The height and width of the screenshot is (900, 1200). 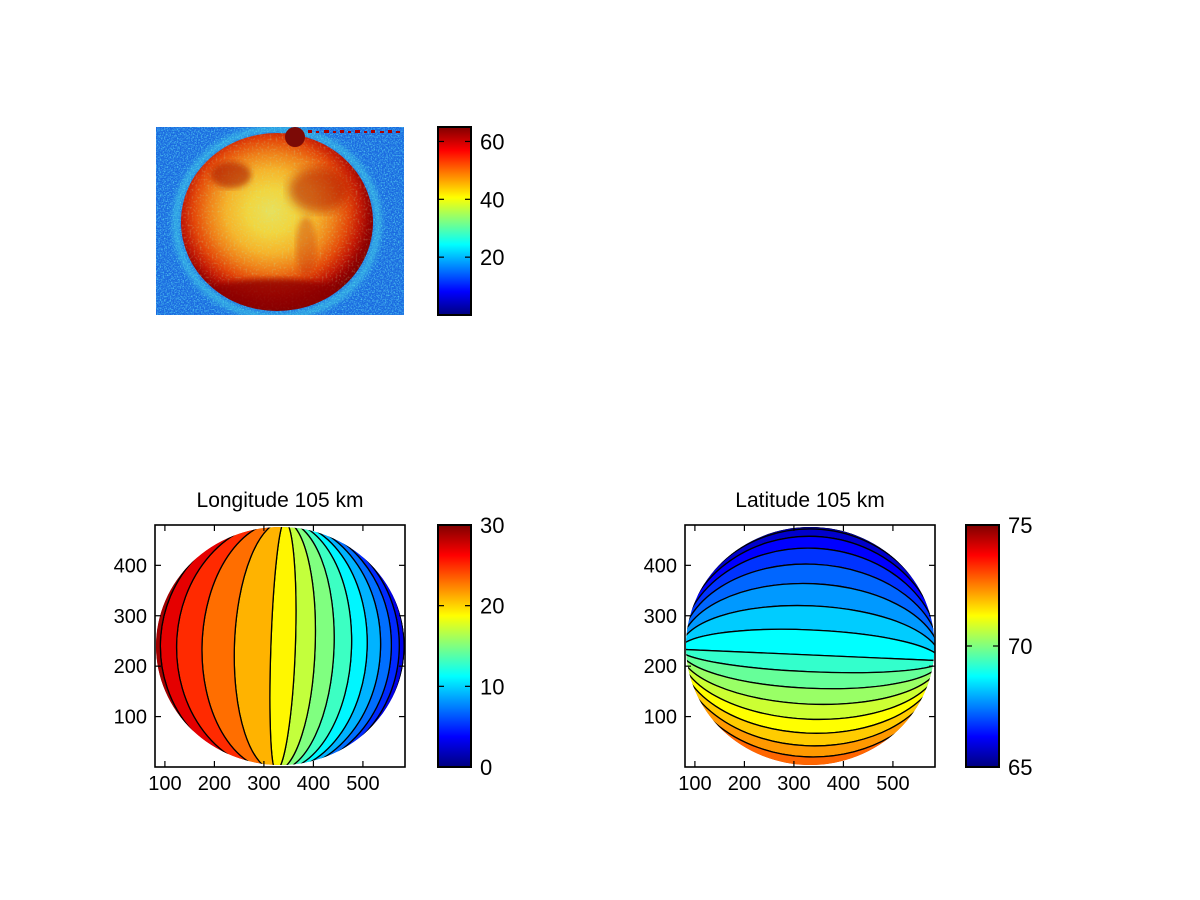 What do you see at coordinates (280, 500) in the screenshot?
I see `longitude-plot-title: Longitude 105 km` at bounding box center [280, 500].